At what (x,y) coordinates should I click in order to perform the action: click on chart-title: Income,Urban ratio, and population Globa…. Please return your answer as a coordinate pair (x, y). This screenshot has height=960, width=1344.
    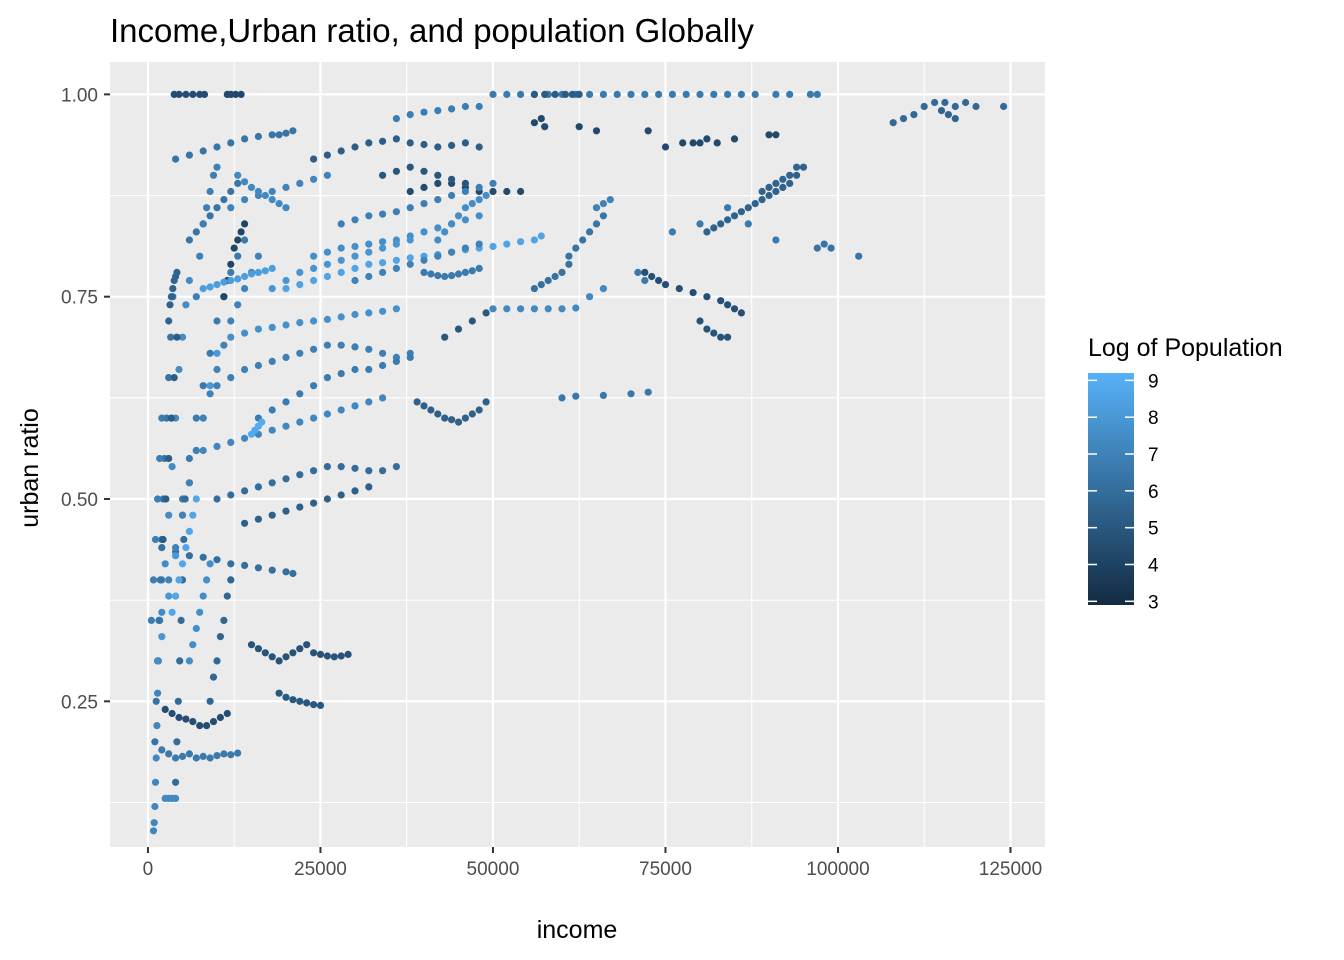
    Looking at the image, I should click on (432, 30).